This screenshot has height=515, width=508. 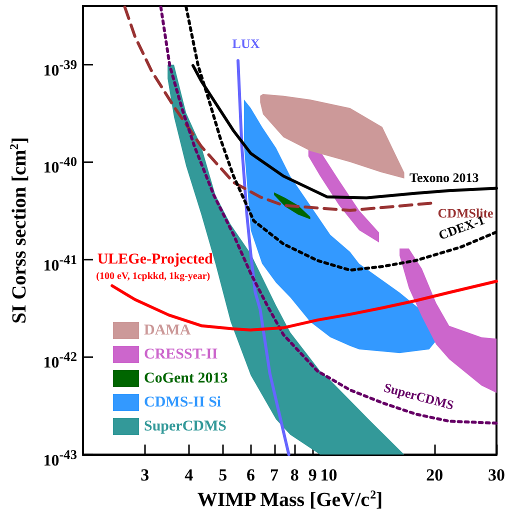 What do you see at coordinates (185, 426) in the screenshot?
I see `legend-label: SuperCDMS` at bounding box center [185, 426].